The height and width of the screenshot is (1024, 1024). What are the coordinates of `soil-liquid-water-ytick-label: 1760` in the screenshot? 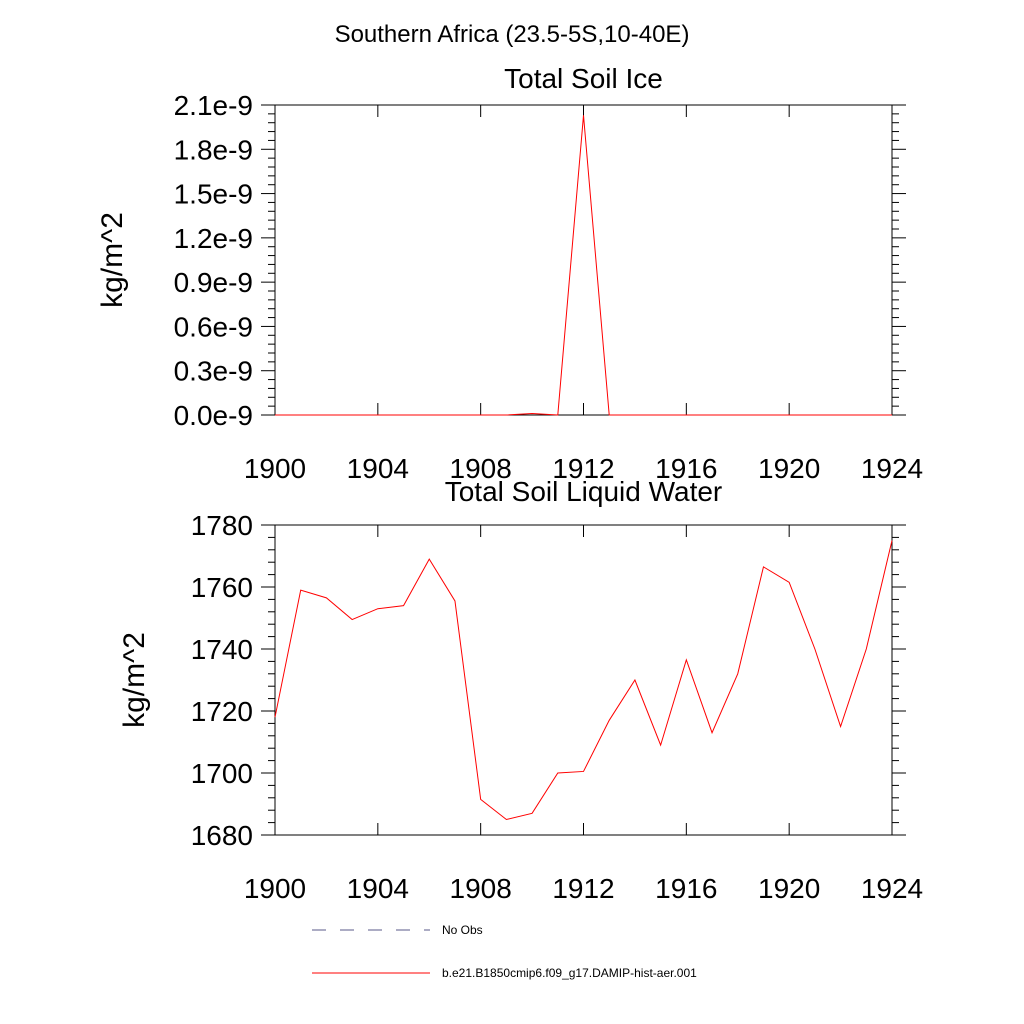 It's located at (222, 587).